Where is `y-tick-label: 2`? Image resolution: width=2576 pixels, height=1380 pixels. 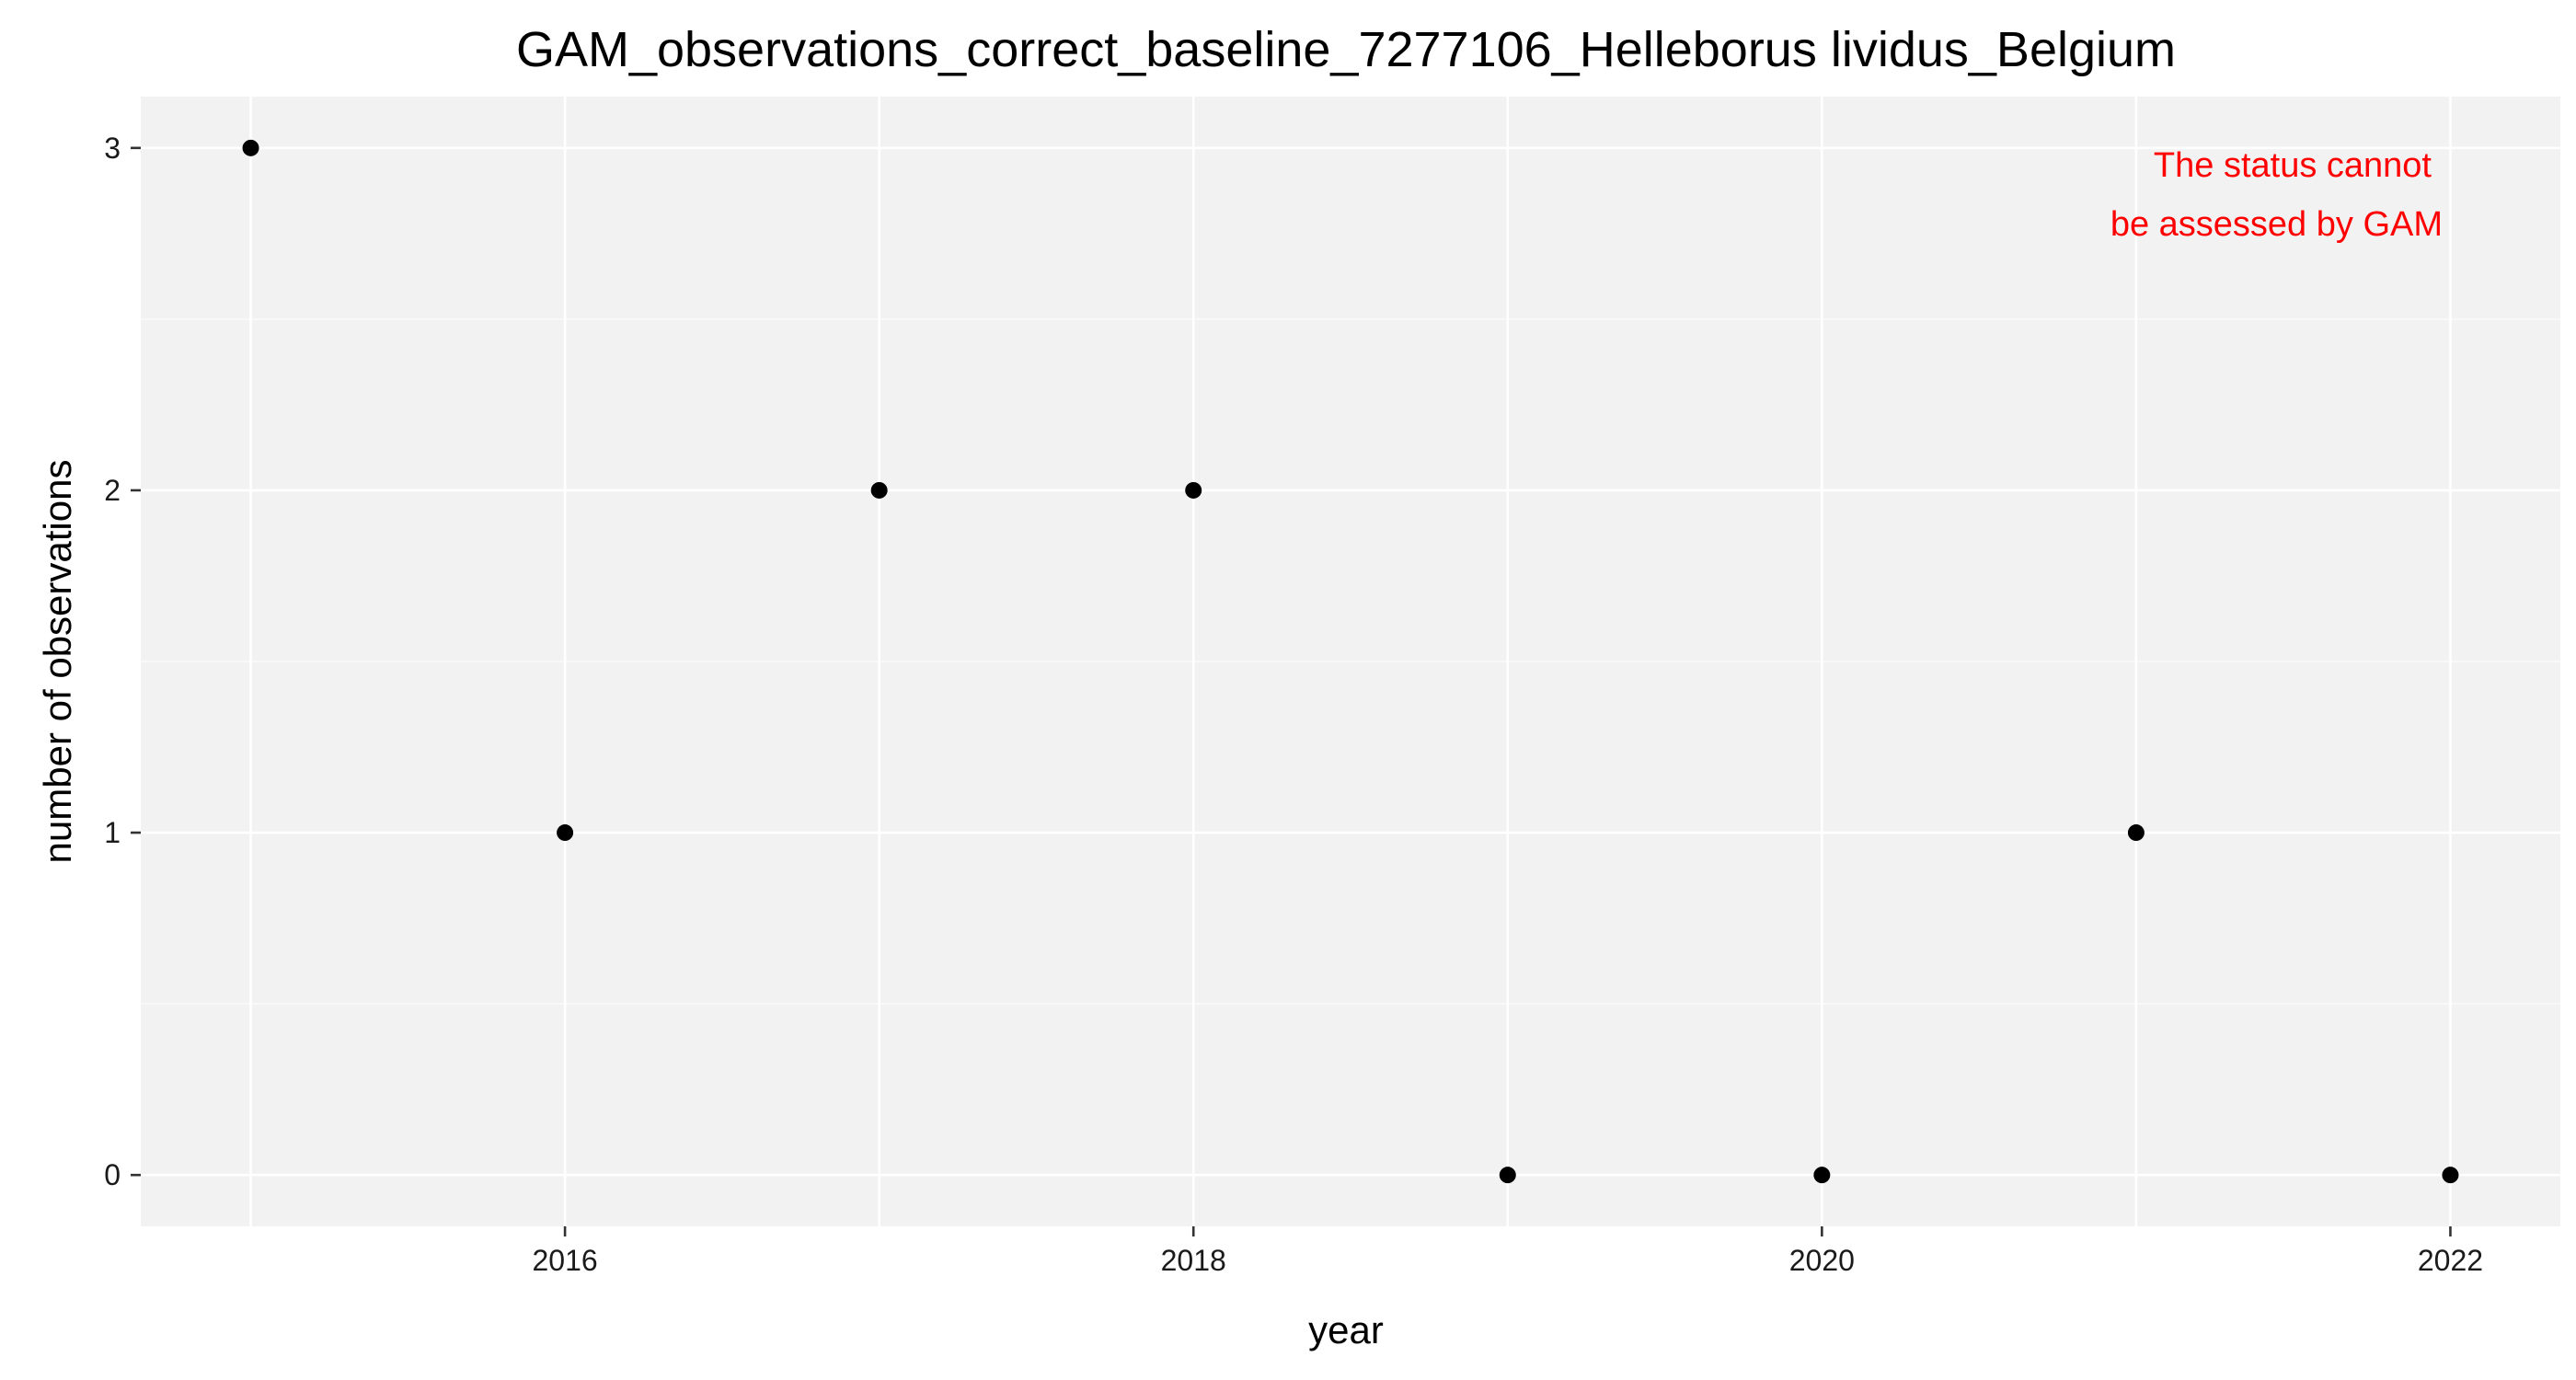 y-tick-label: 2 is located at coordinates (112, 491).